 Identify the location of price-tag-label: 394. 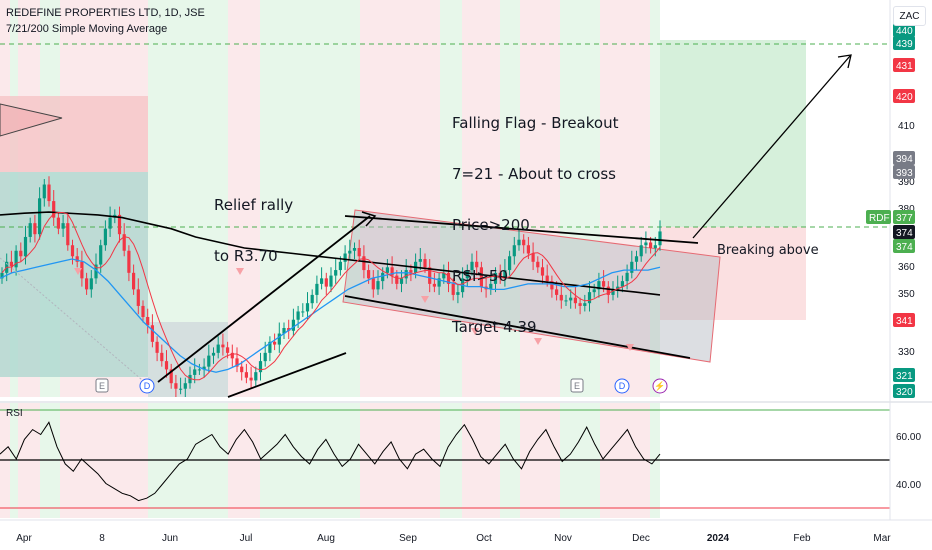
(904, 159).